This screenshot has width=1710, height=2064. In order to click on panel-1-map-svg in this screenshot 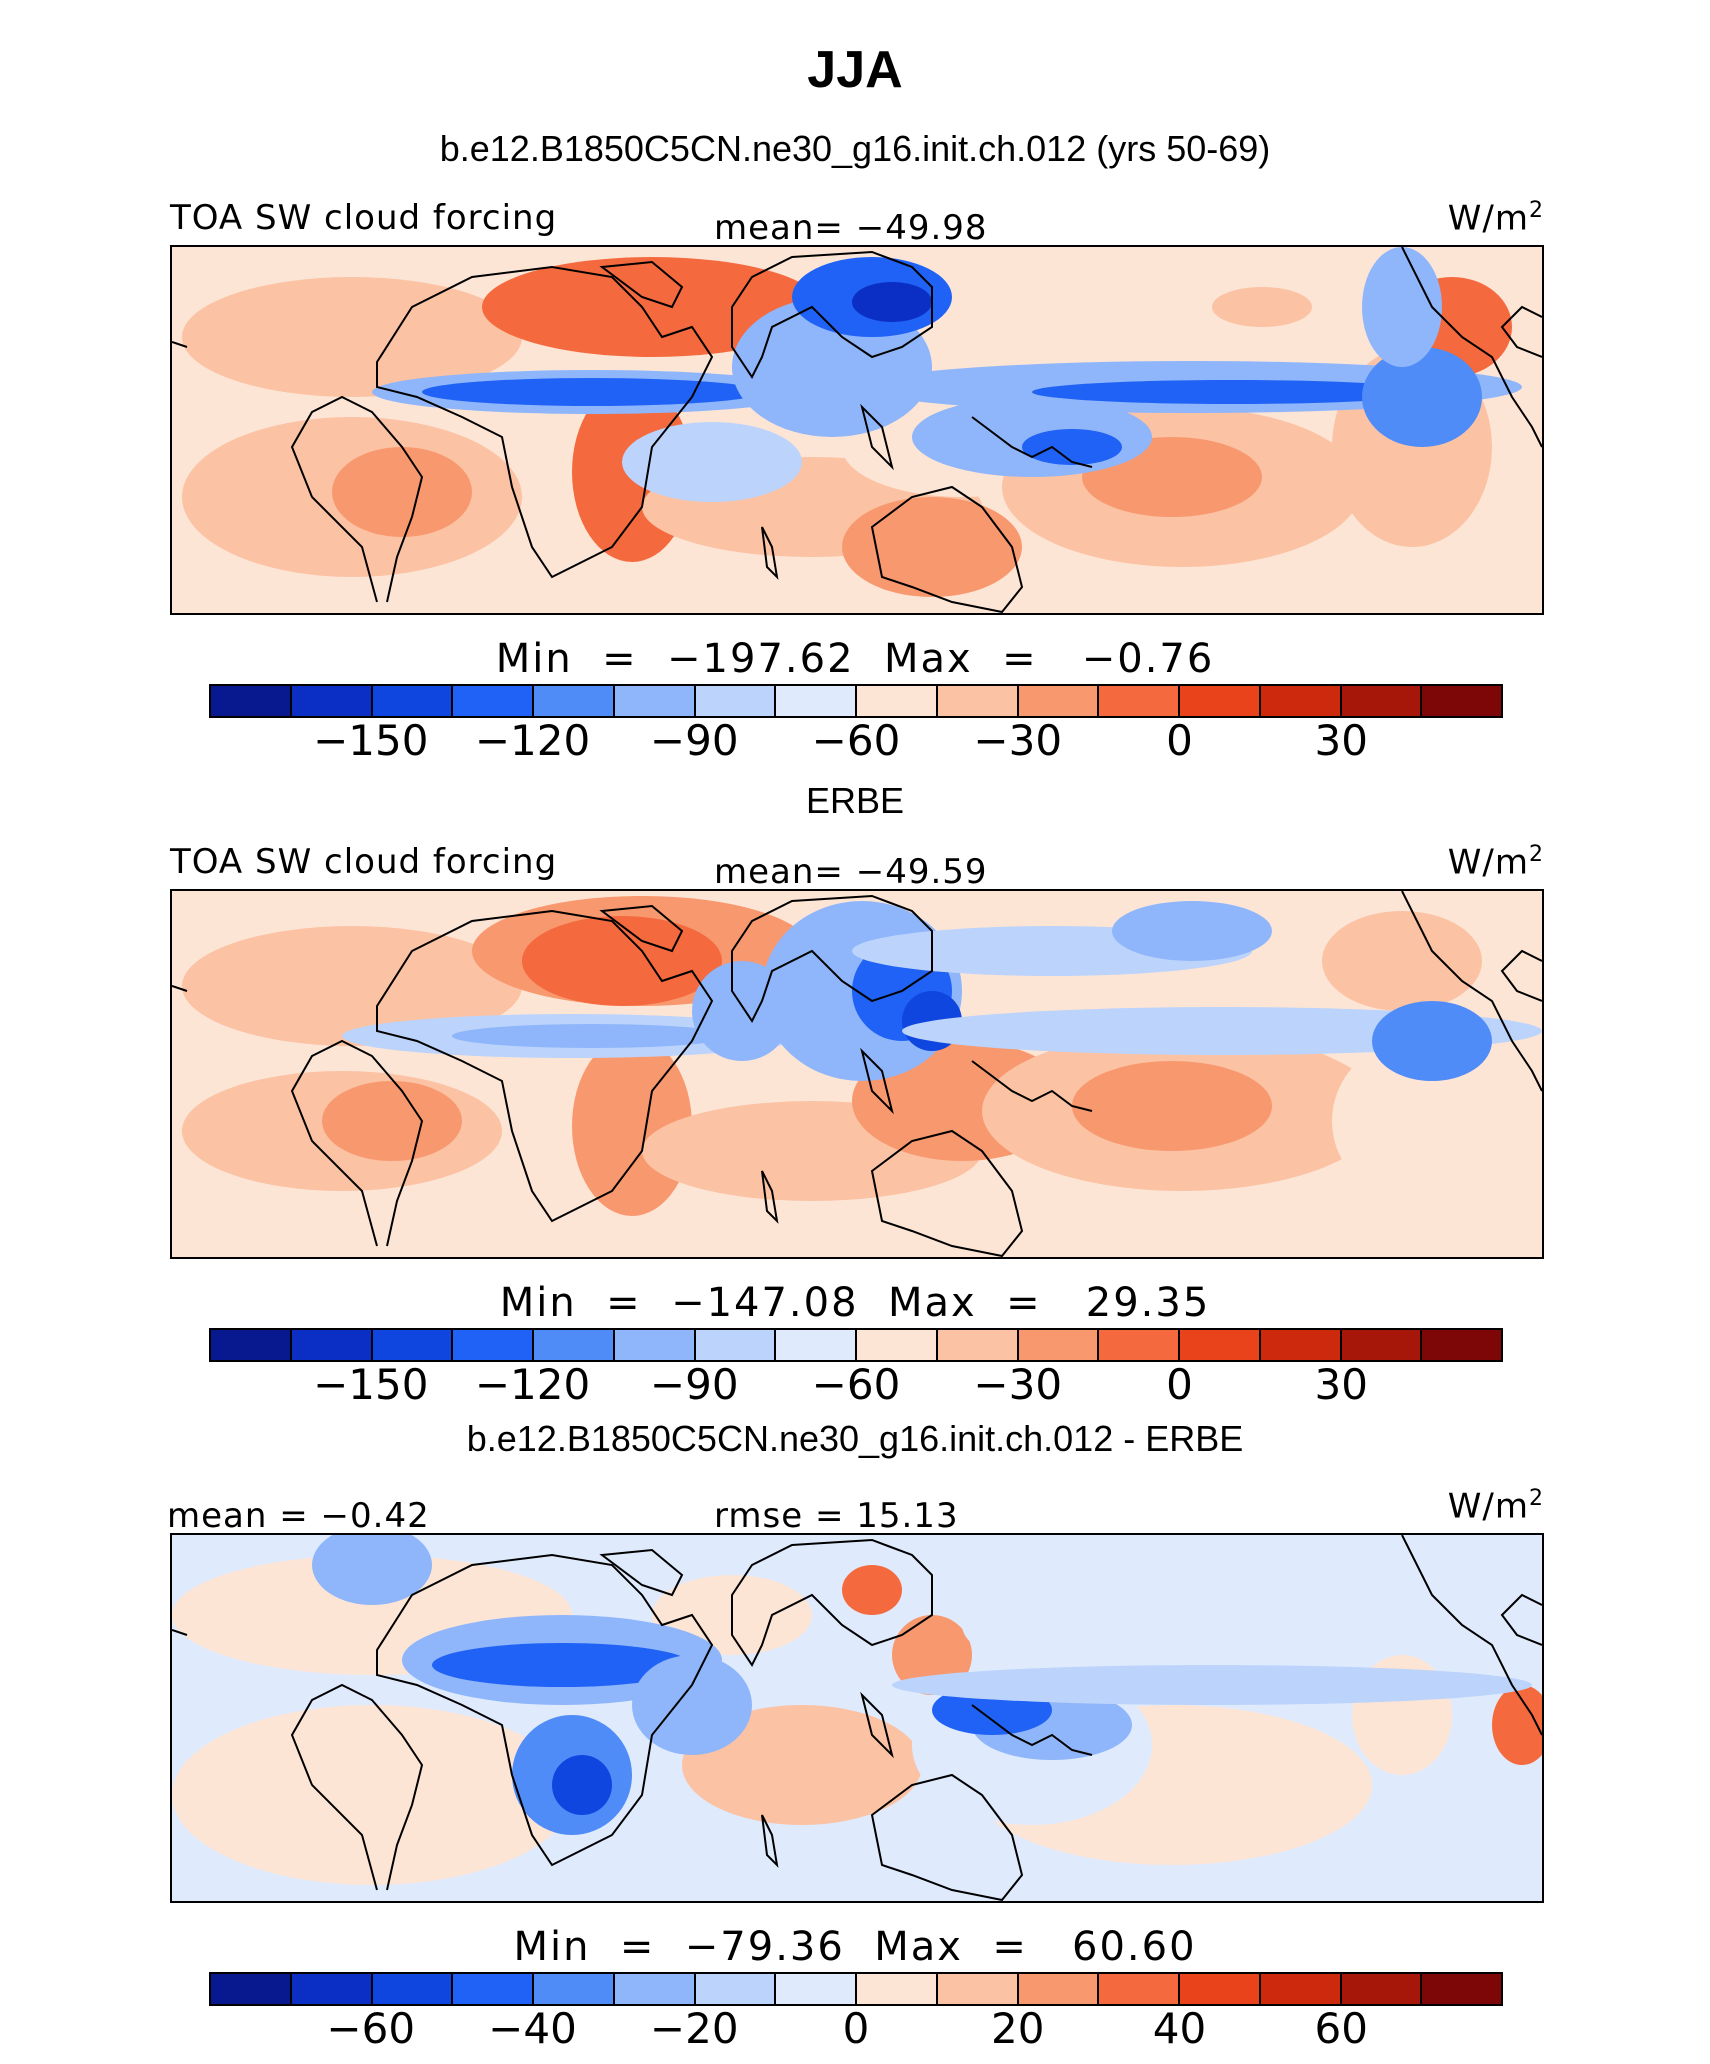, I will do `click(857, 430)`.